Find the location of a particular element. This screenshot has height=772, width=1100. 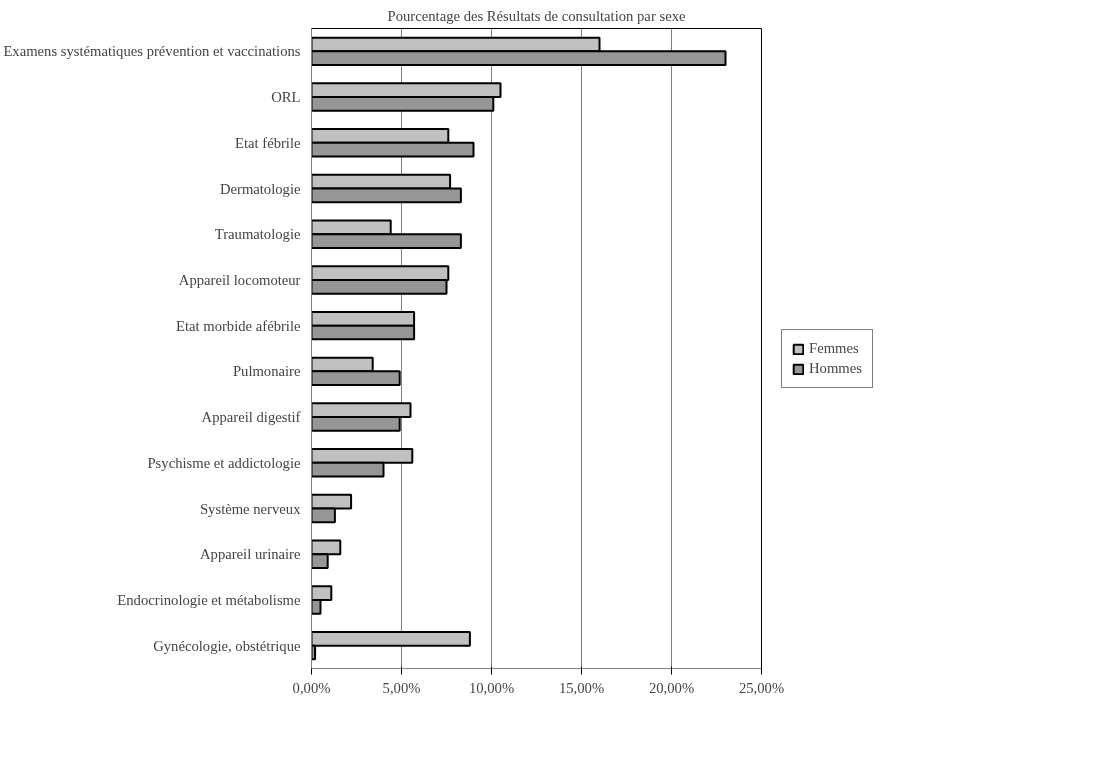

x-tick-label: 25,00% is located at coordinates (761, 687).